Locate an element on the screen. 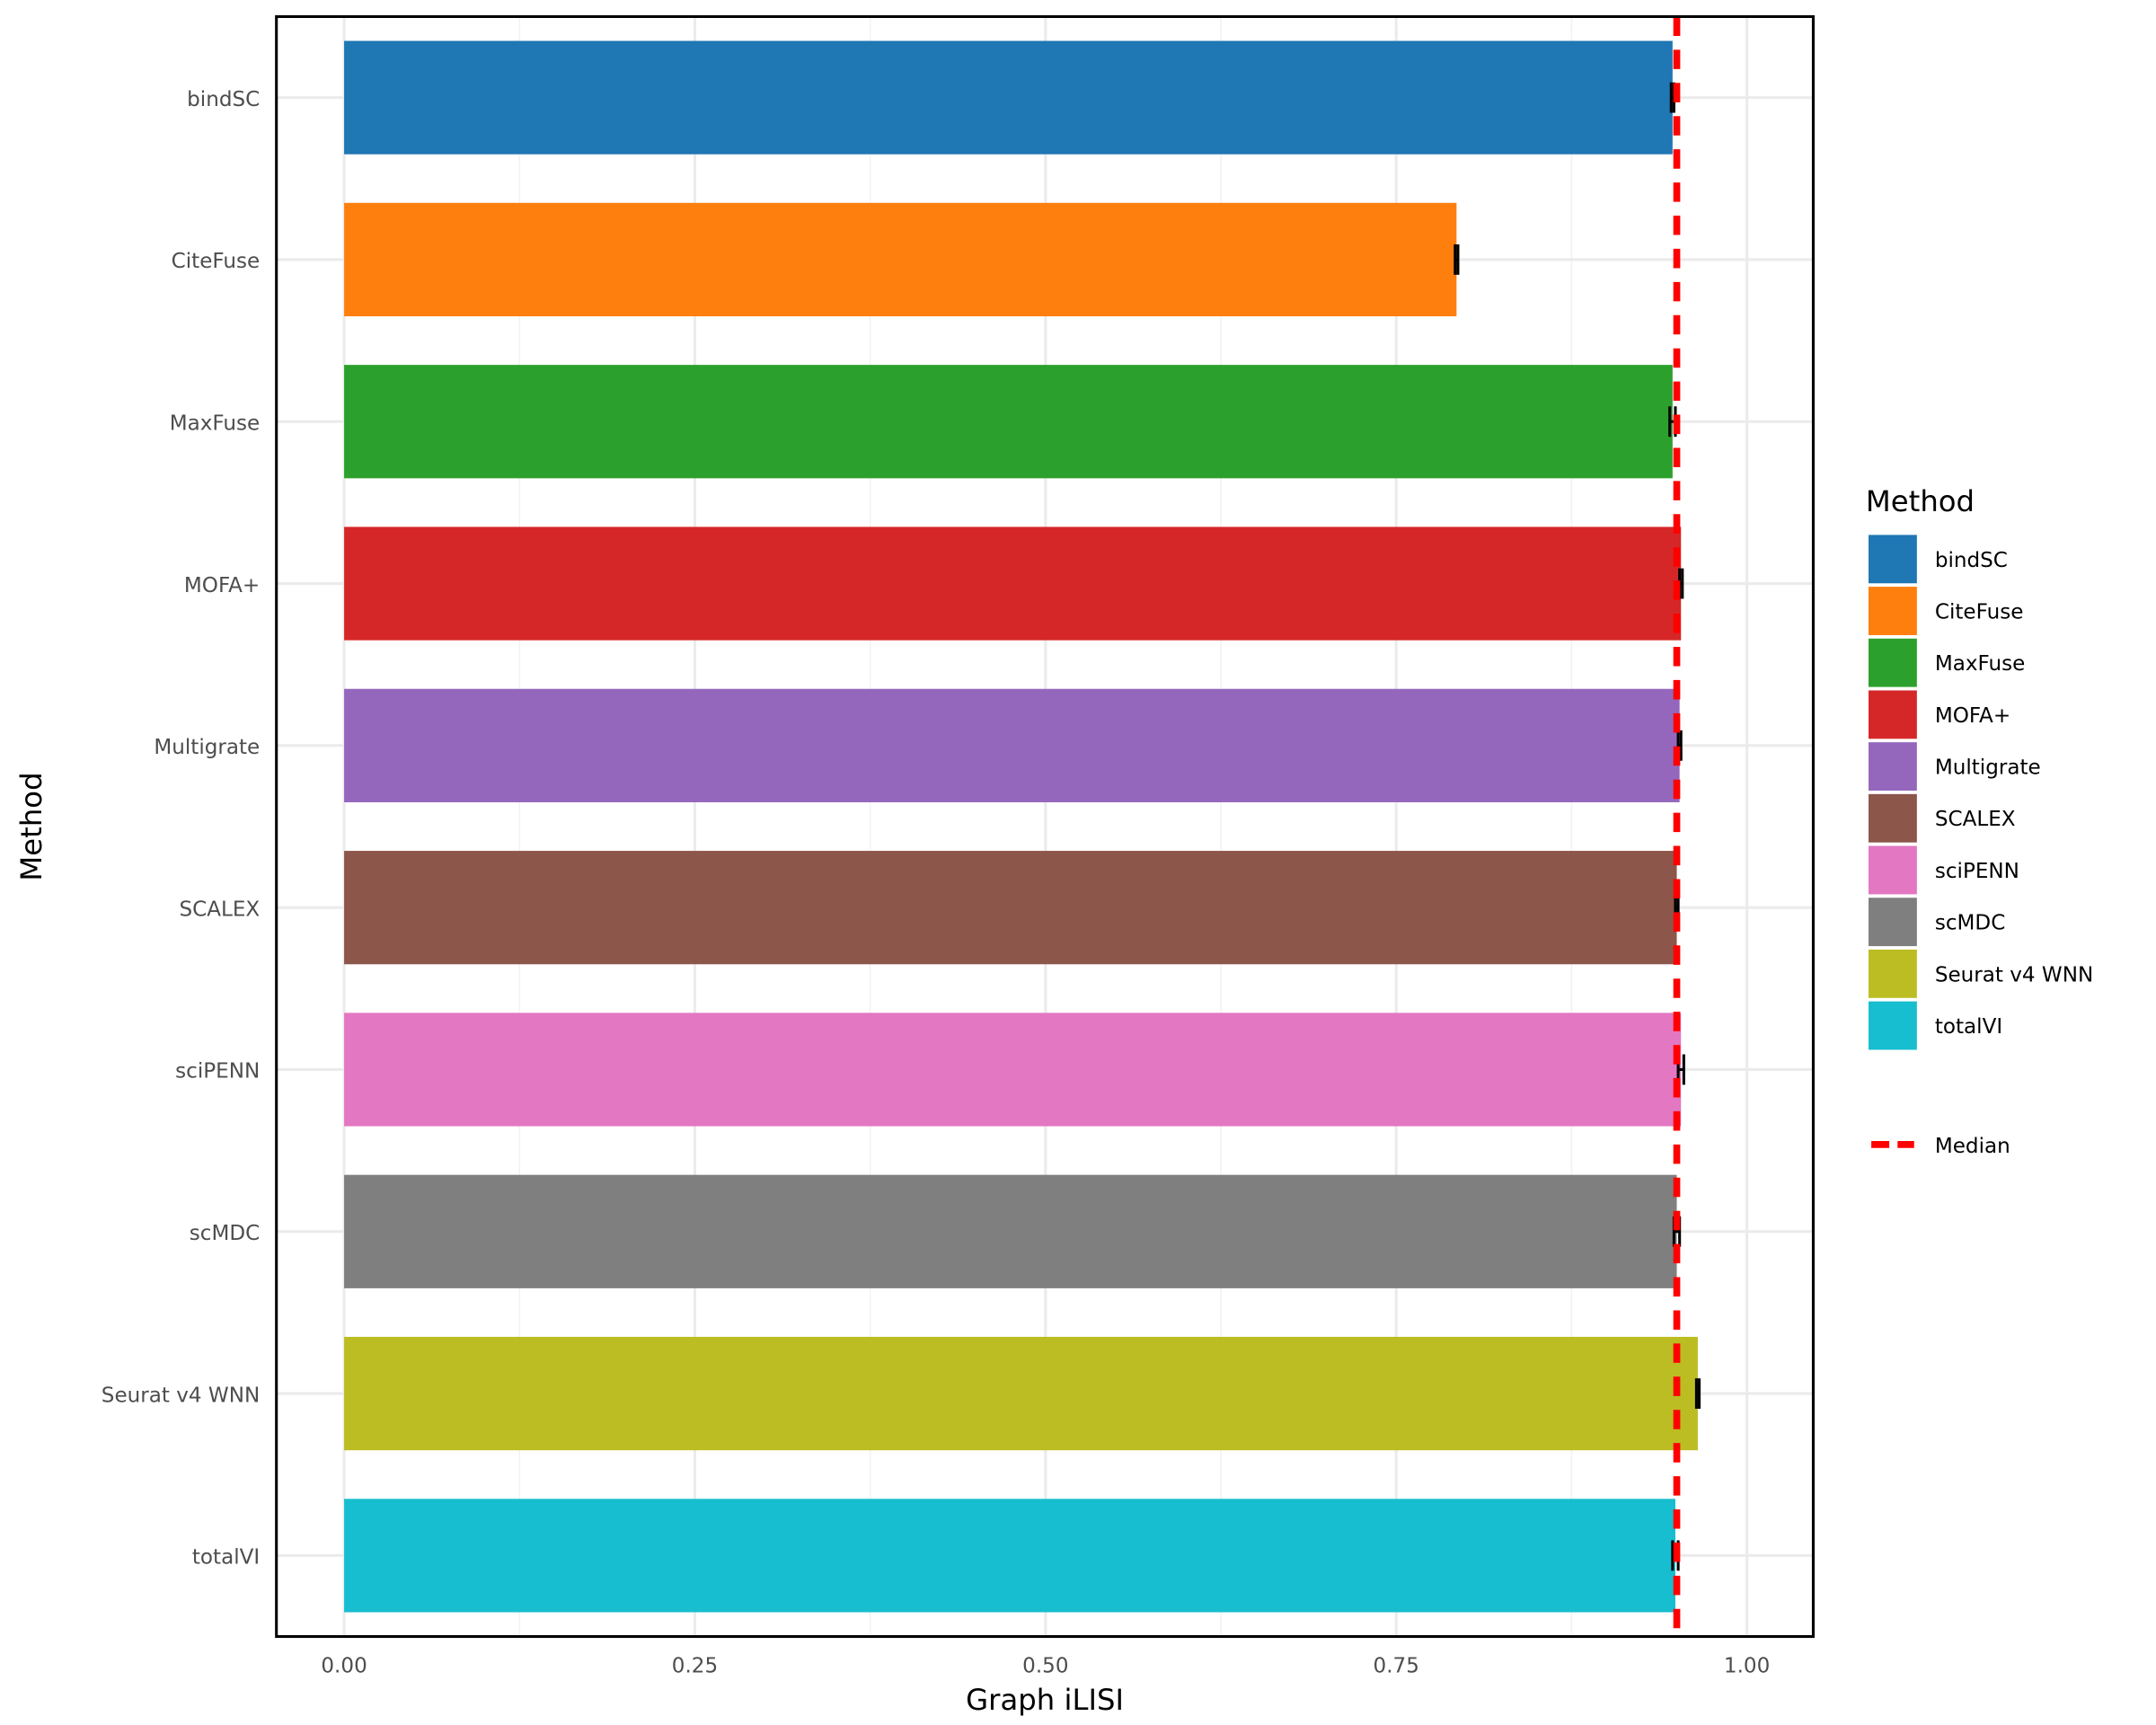 The width and height of the screenshot is (2156, 1725). legend-swatch-MaxFuse is located at coordinates (1893, 662).